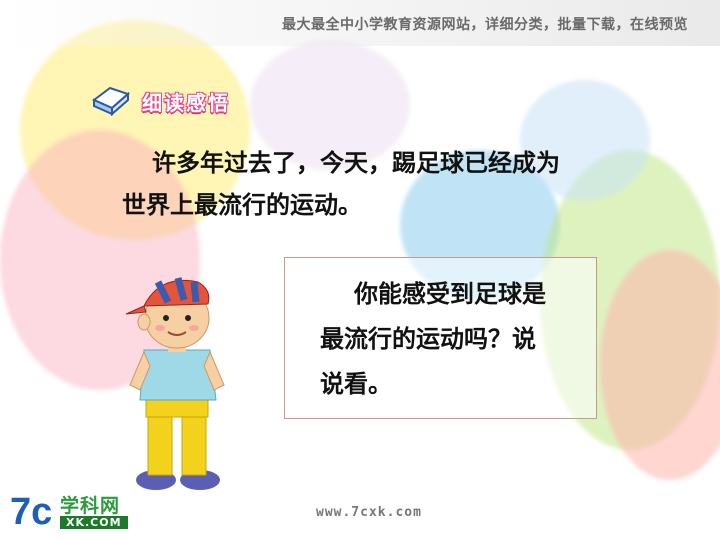 Image resolution: width=720 pixels, height=540 pixels. What do you see at coordinates (180, 385) in the screenshot?
I see `cartoon-boy-illustration` at bounding box center [180, 385].